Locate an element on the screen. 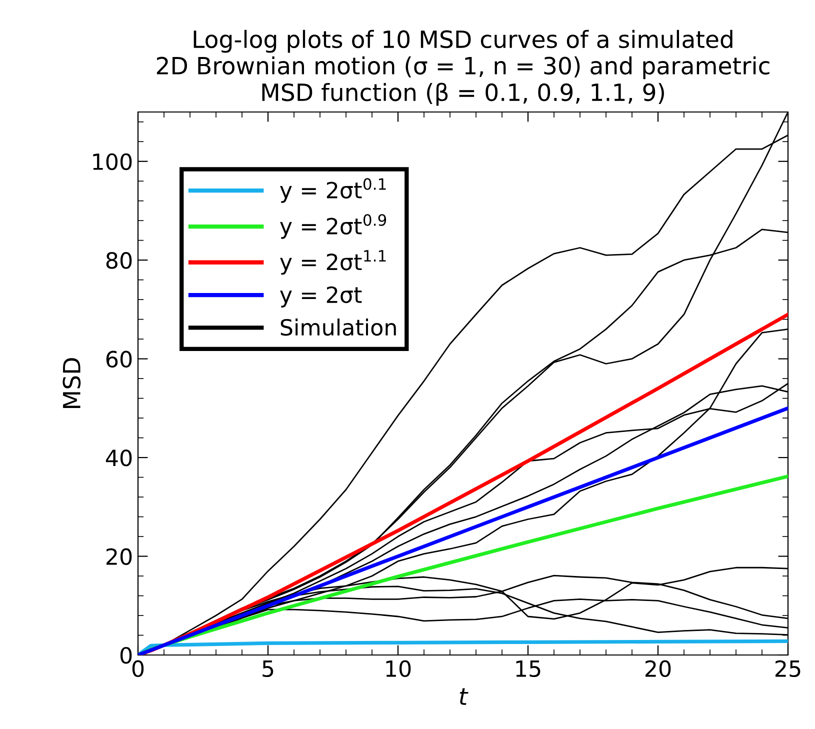 The width and height of the screenshot is (815, 729). chart-title: Log-log plots of 10 MSD curves of a simulated 2D Brownian motion (σ = 1, n = 30) and parametric MSD function (β = 0.1, 0.9, 1.1, 9) is located at coordinates (463, 68).